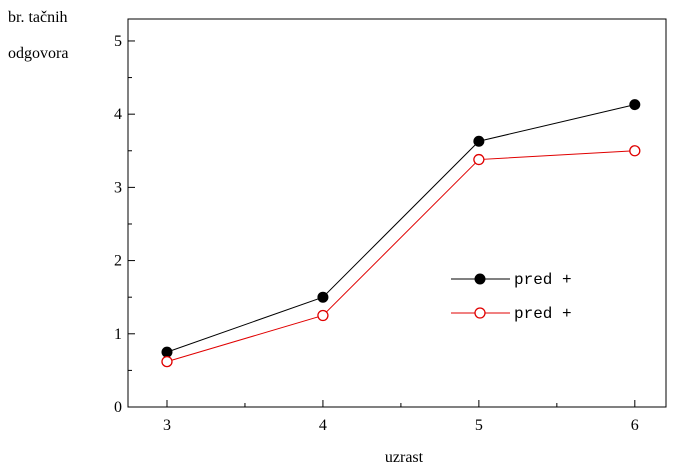 This screenshot has height=467, width=675. I want to click on y-tick-label: 5, so click(118, 41).